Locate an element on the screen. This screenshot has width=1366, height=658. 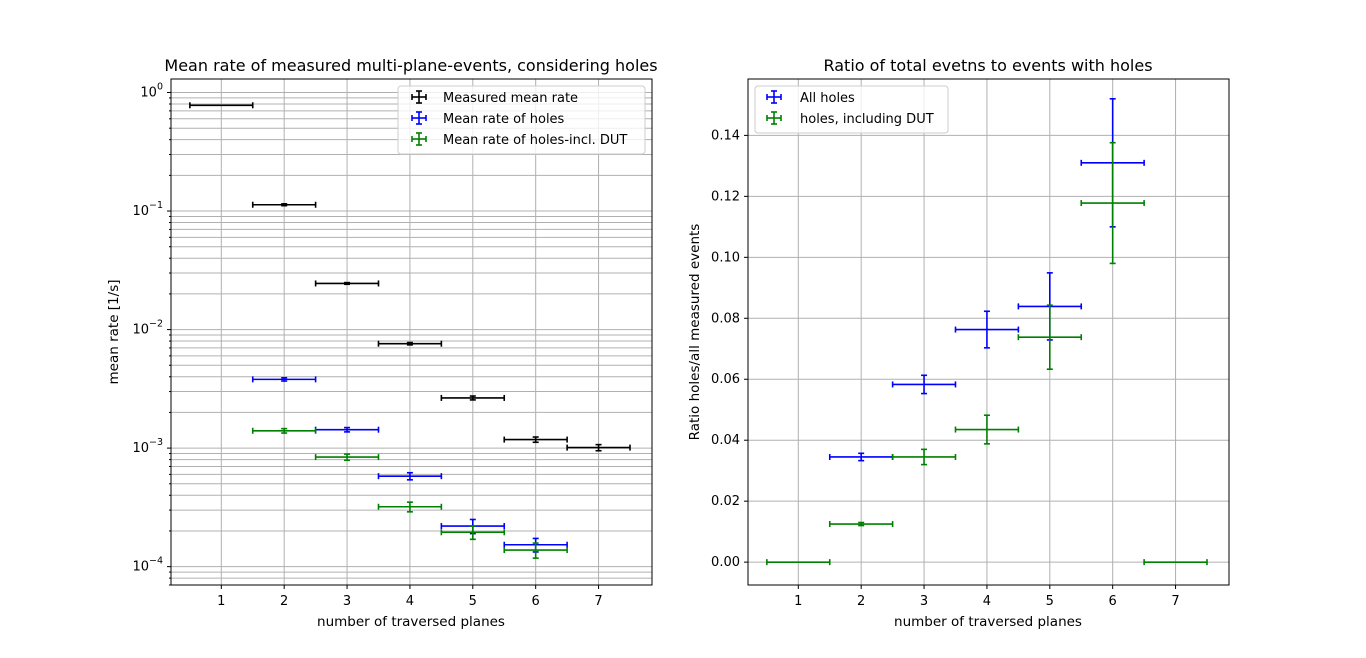
y-tick-label: 0.10 is located at coordinates (725, 257).